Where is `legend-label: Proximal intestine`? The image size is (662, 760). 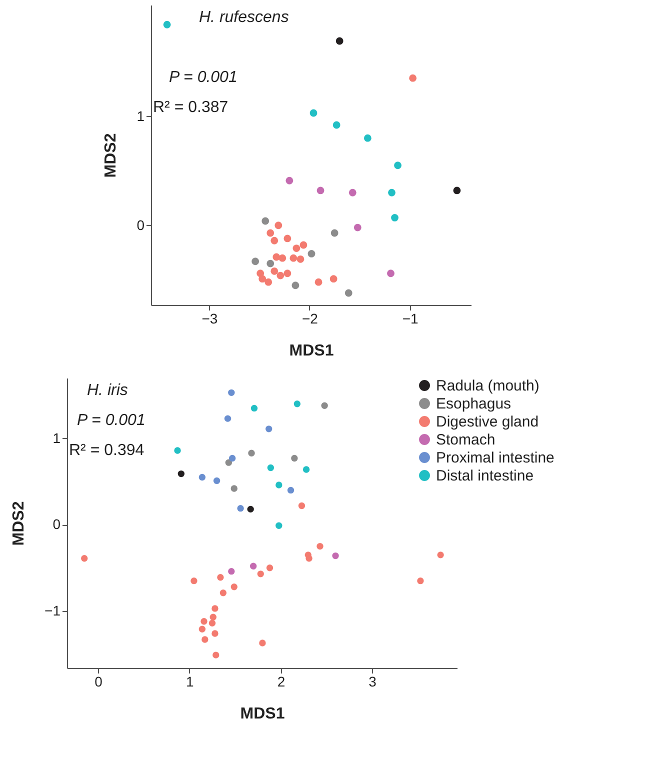
legend-label: Proximal intestine is located at coordinates (495, 458).